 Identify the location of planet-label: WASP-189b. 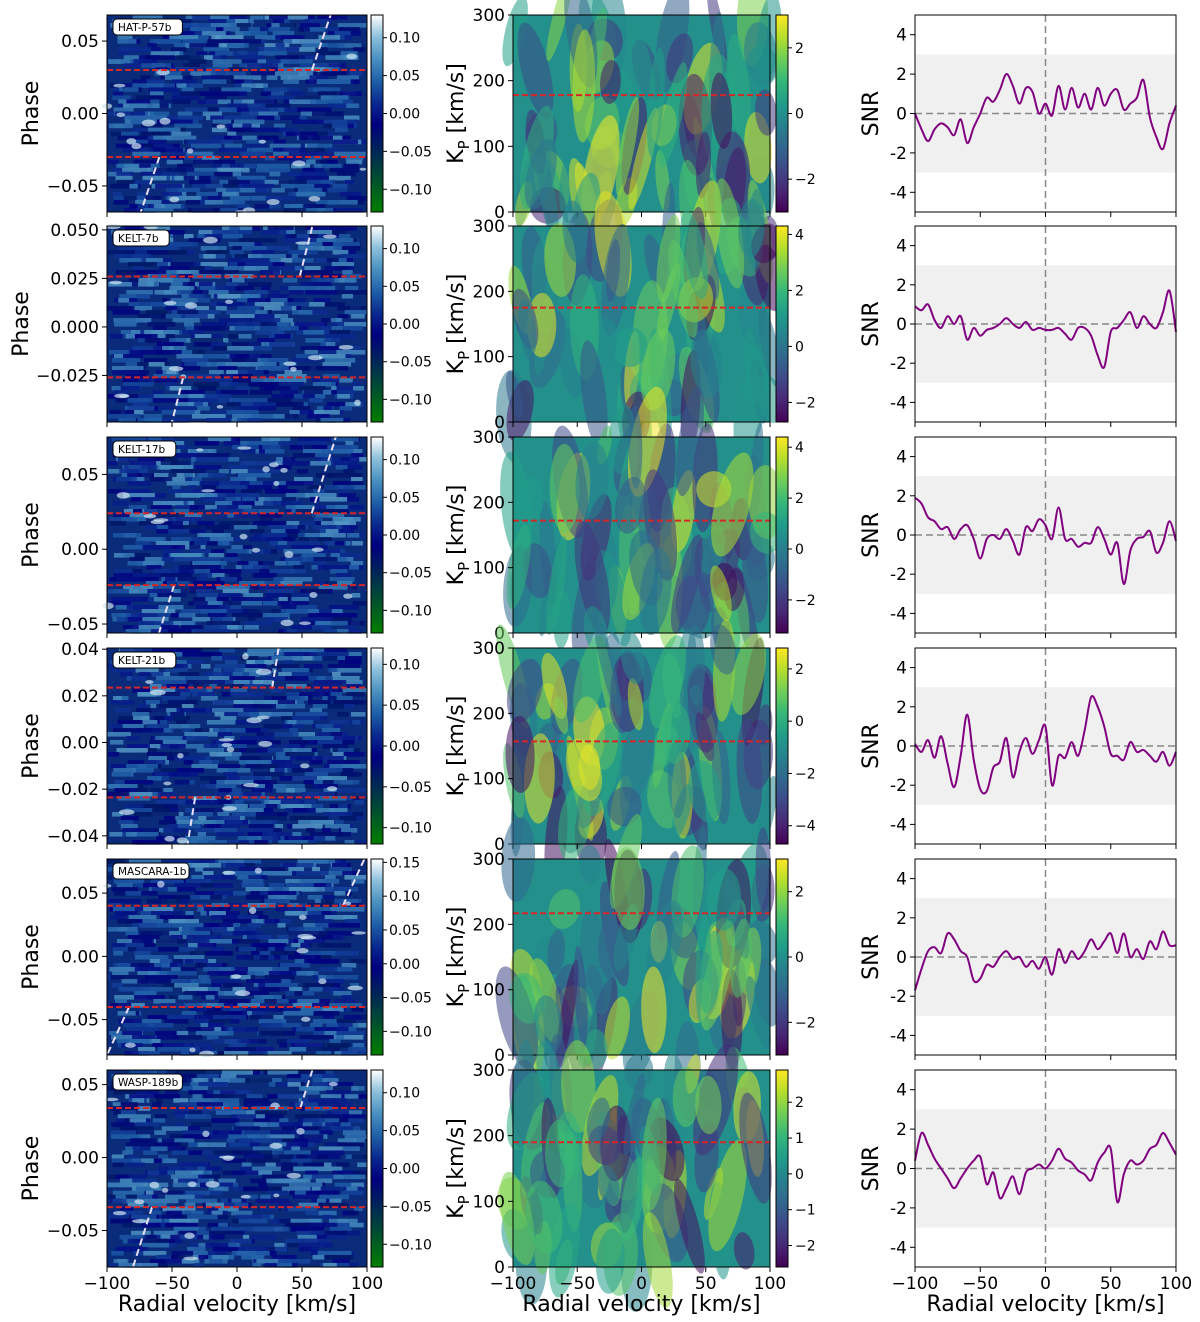
(147, 1082).